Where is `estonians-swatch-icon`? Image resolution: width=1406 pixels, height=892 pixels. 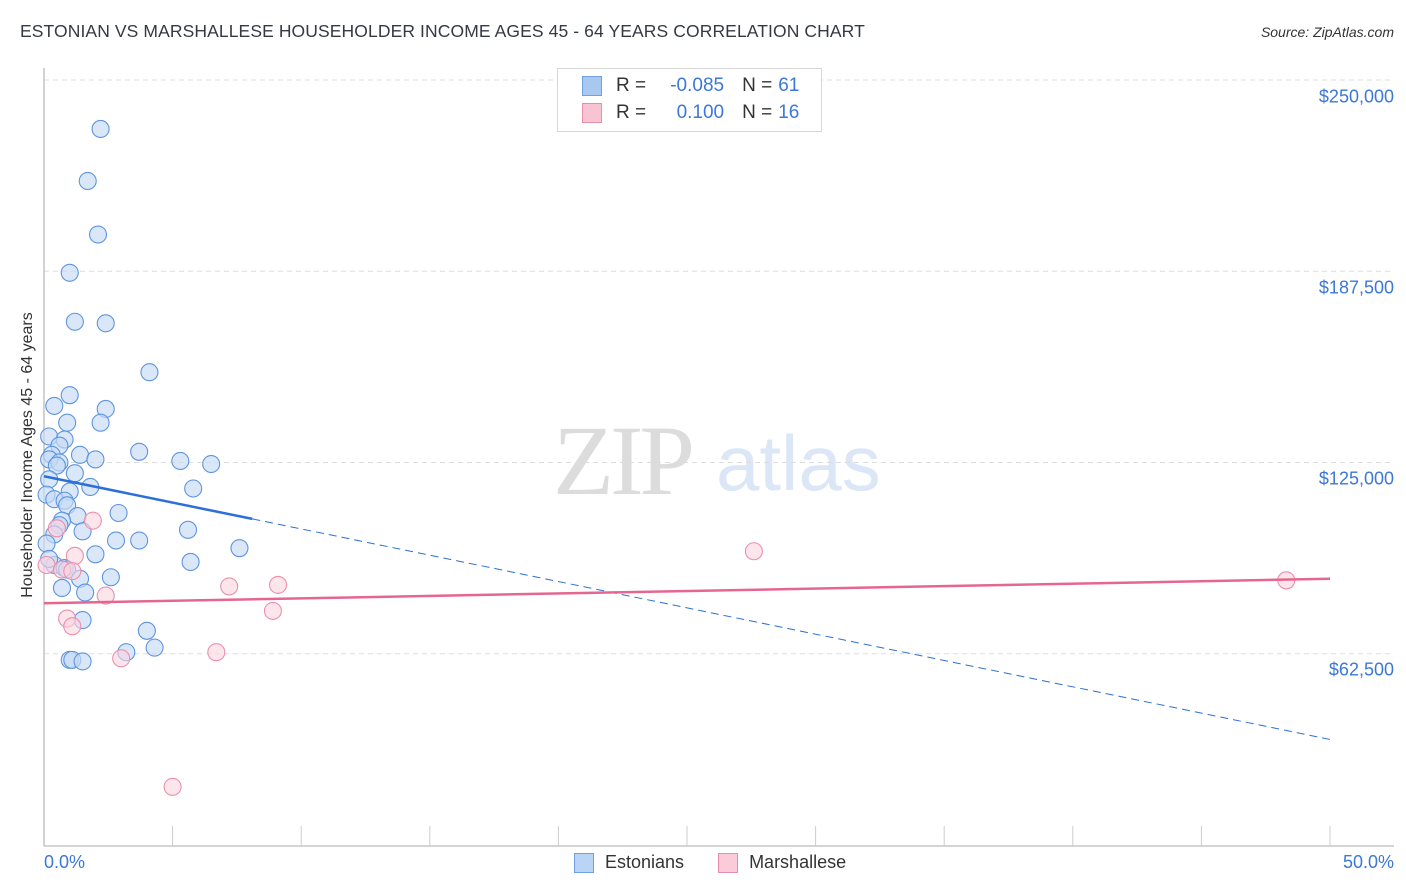
estonians-swatch-icon is located at coordinates (592, 86).